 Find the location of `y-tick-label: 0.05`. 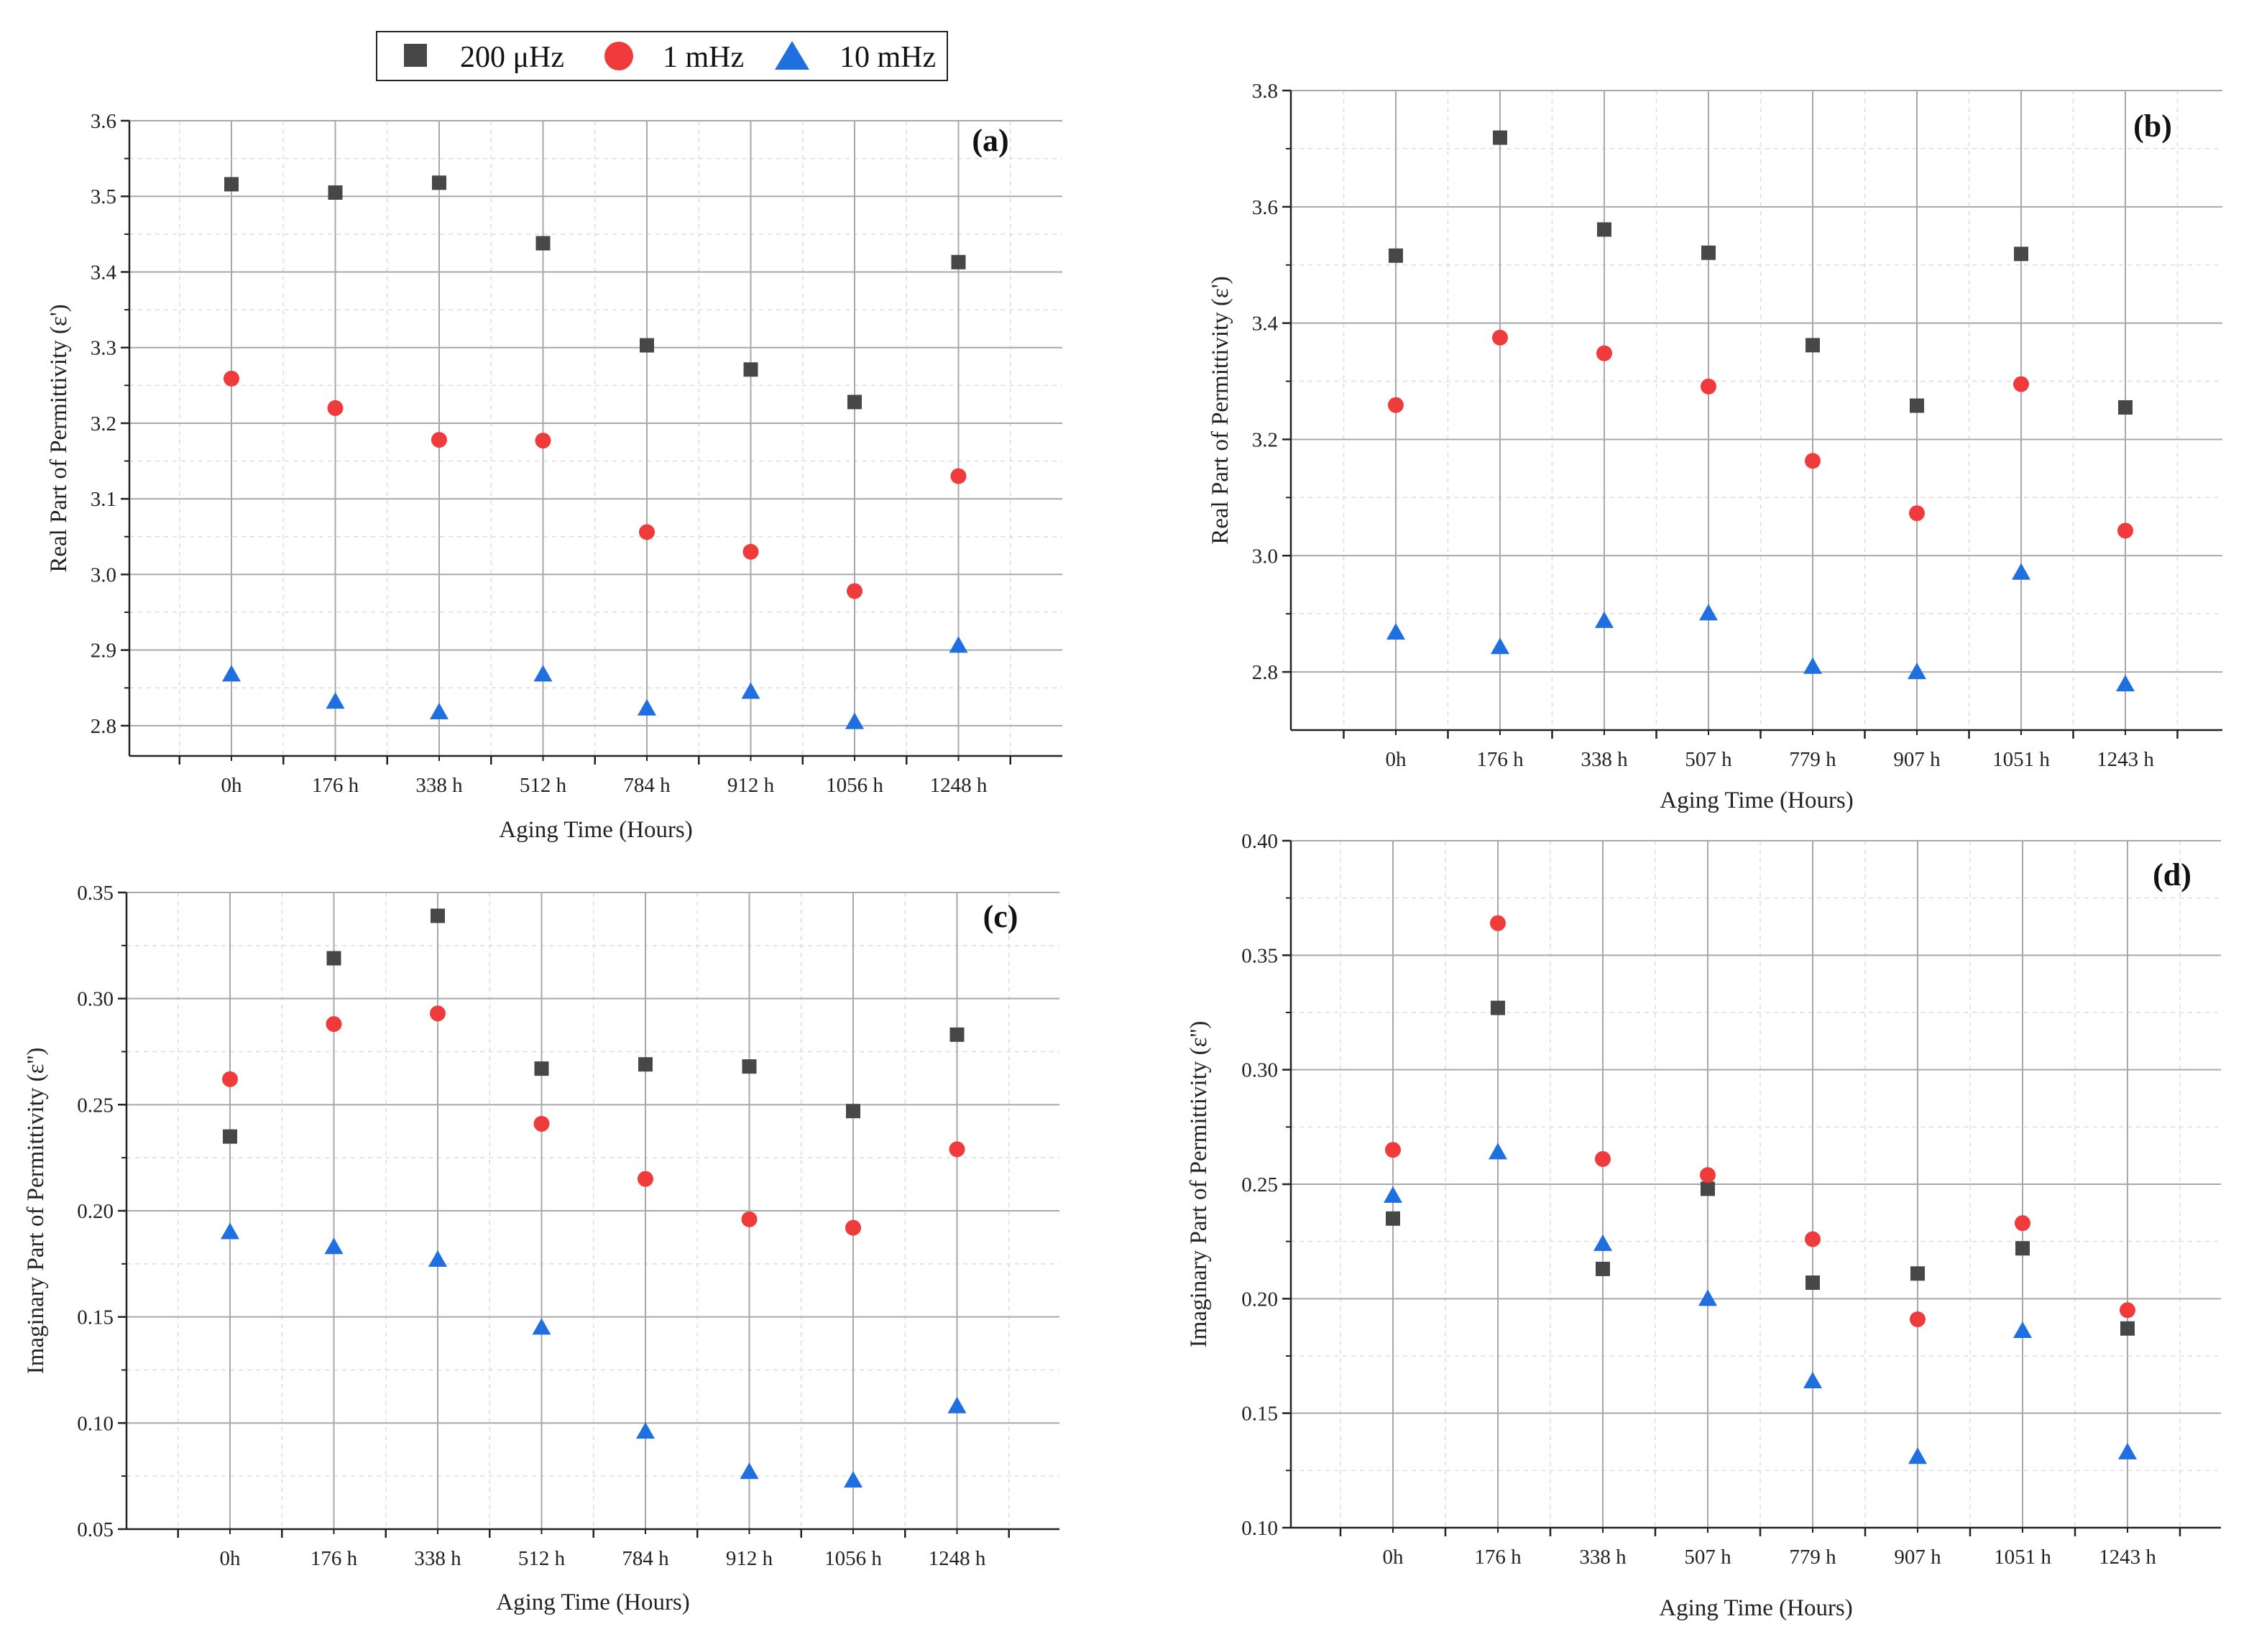

y-tick-label: 0.05 is located at coordinates (95, 1530).